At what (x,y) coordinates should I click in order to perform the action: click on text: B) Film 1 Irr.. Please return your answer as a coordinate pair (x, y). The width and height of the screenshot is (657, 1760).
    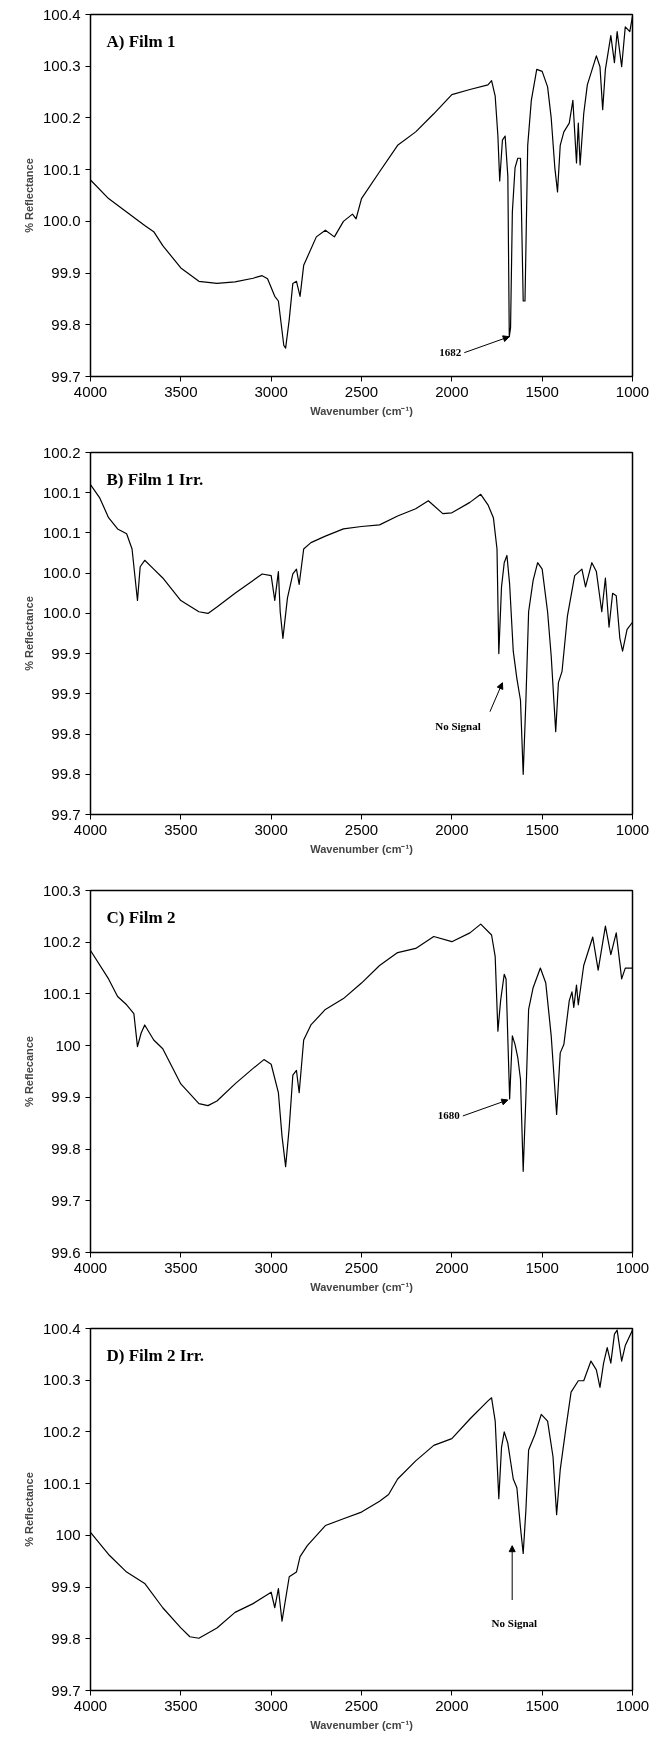
    Looking at the image, I should click on (155, 479).